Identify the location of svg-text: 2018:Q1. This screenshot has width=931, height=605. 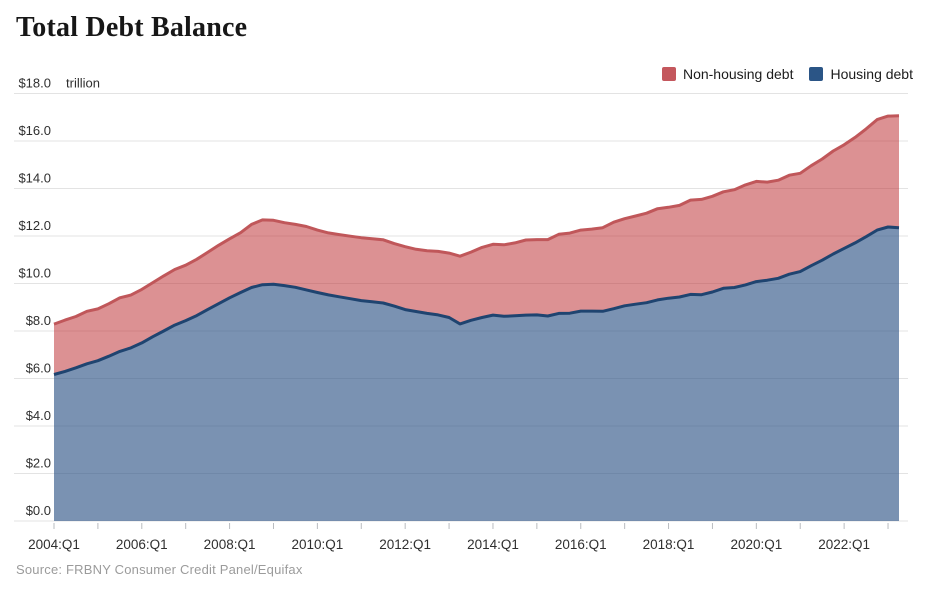
(669, 544).